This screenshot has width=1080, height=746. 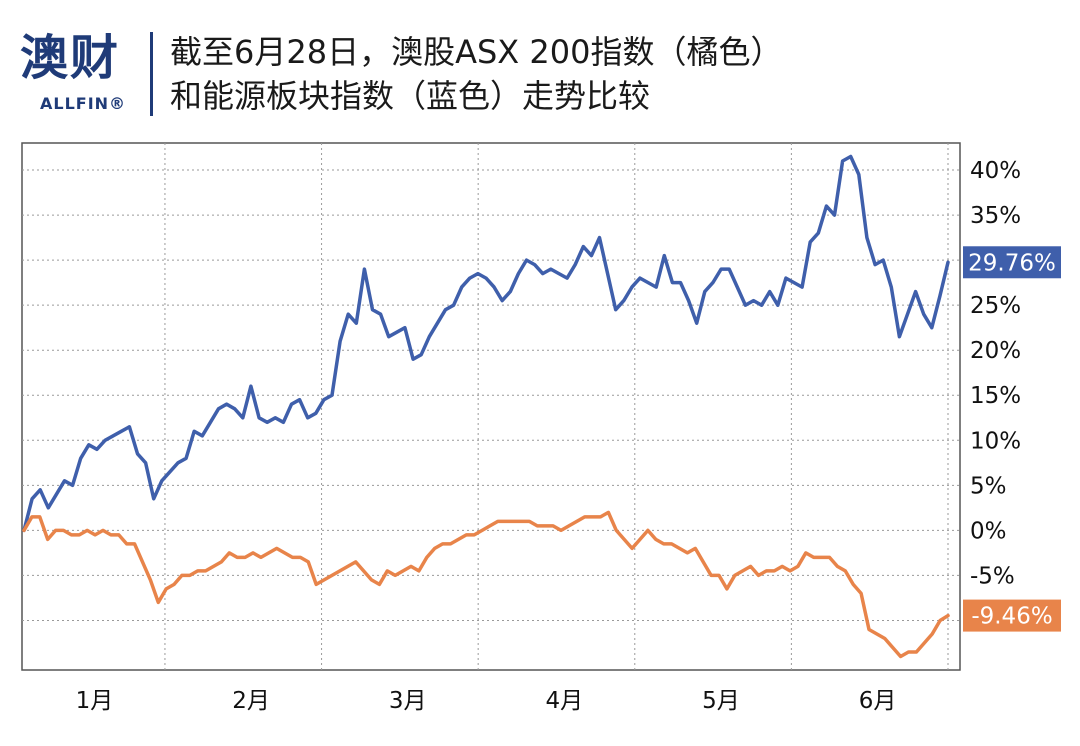 I want to click on y-tick-label: 15%, so click(x=995, y=396).